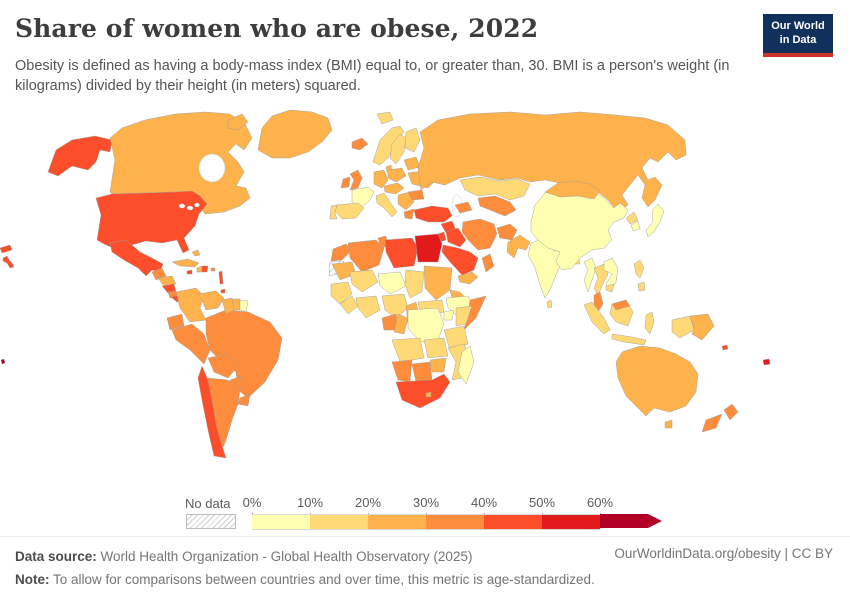 The height and width of the screenshot is (600, 850). Describe the element at coordinates (339, 522) in the screenshot. I see `legend-bin-10-20%` at that location.